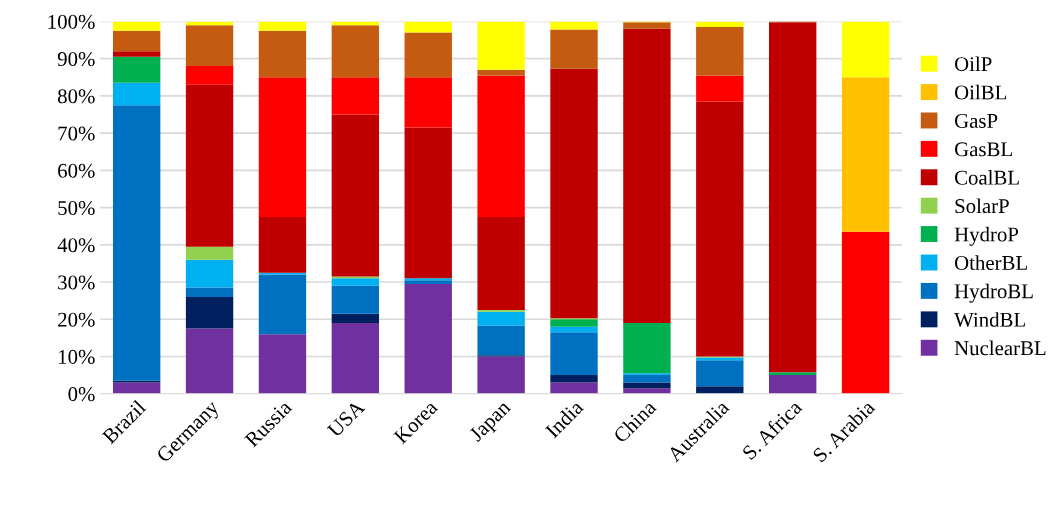 Image resolution: width=1055 pixels, height=510 pixels. What do you see at coordinates (976, 120) in the screenshot?
I see `legend-label: GasP` at bounding box center [976, 120].